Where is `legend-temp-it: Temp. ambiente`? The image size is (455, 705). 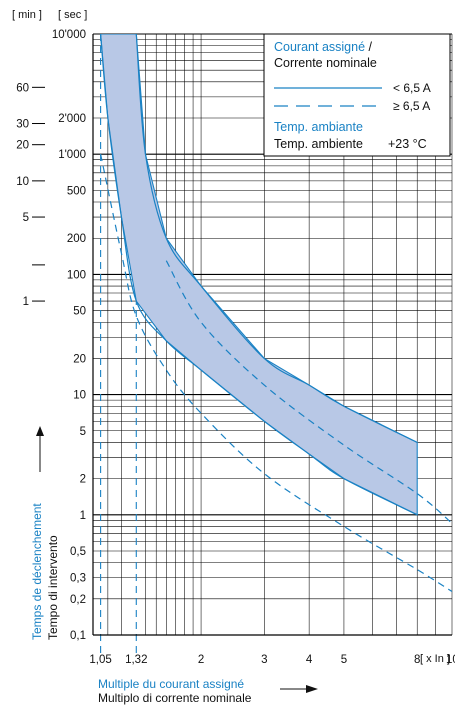 legend-temp-it: Temp. ambiente is located at coordinates (318, 144).